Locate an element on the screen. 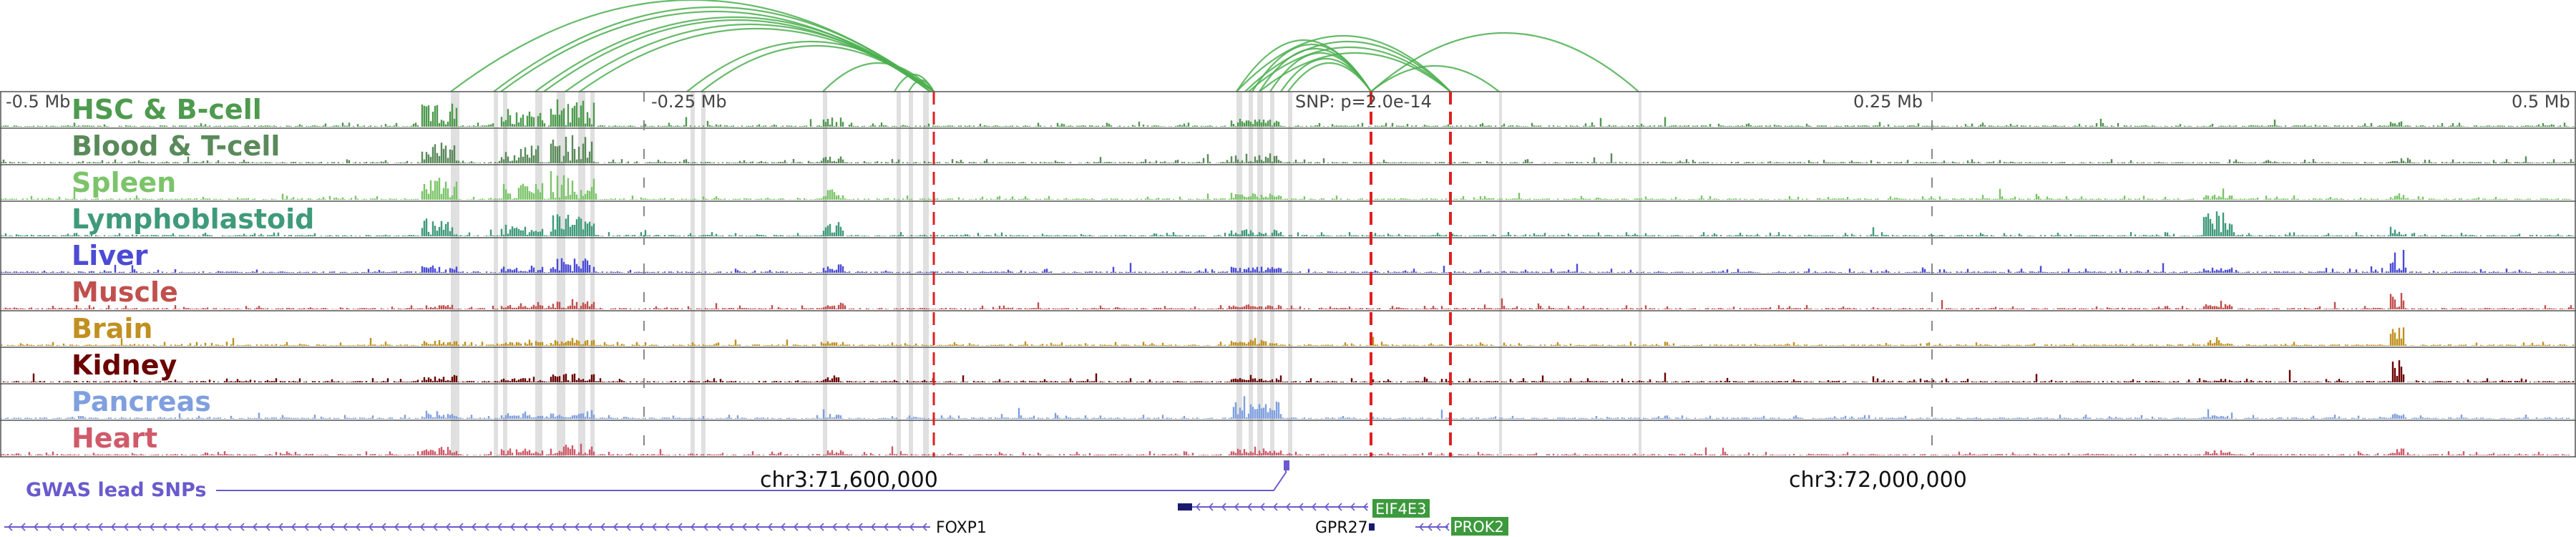  track-label-blood-tcell: Blood & T-cell is located at coordinates (176, 146).